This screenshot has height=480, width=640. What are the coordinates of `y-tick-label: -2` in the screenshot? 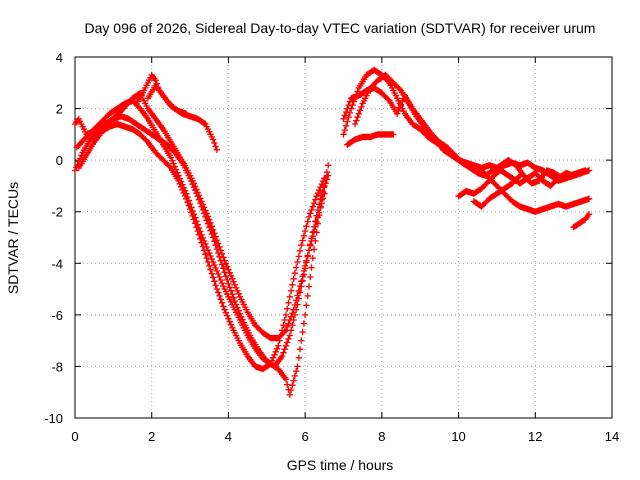 It's located at (57, 212).